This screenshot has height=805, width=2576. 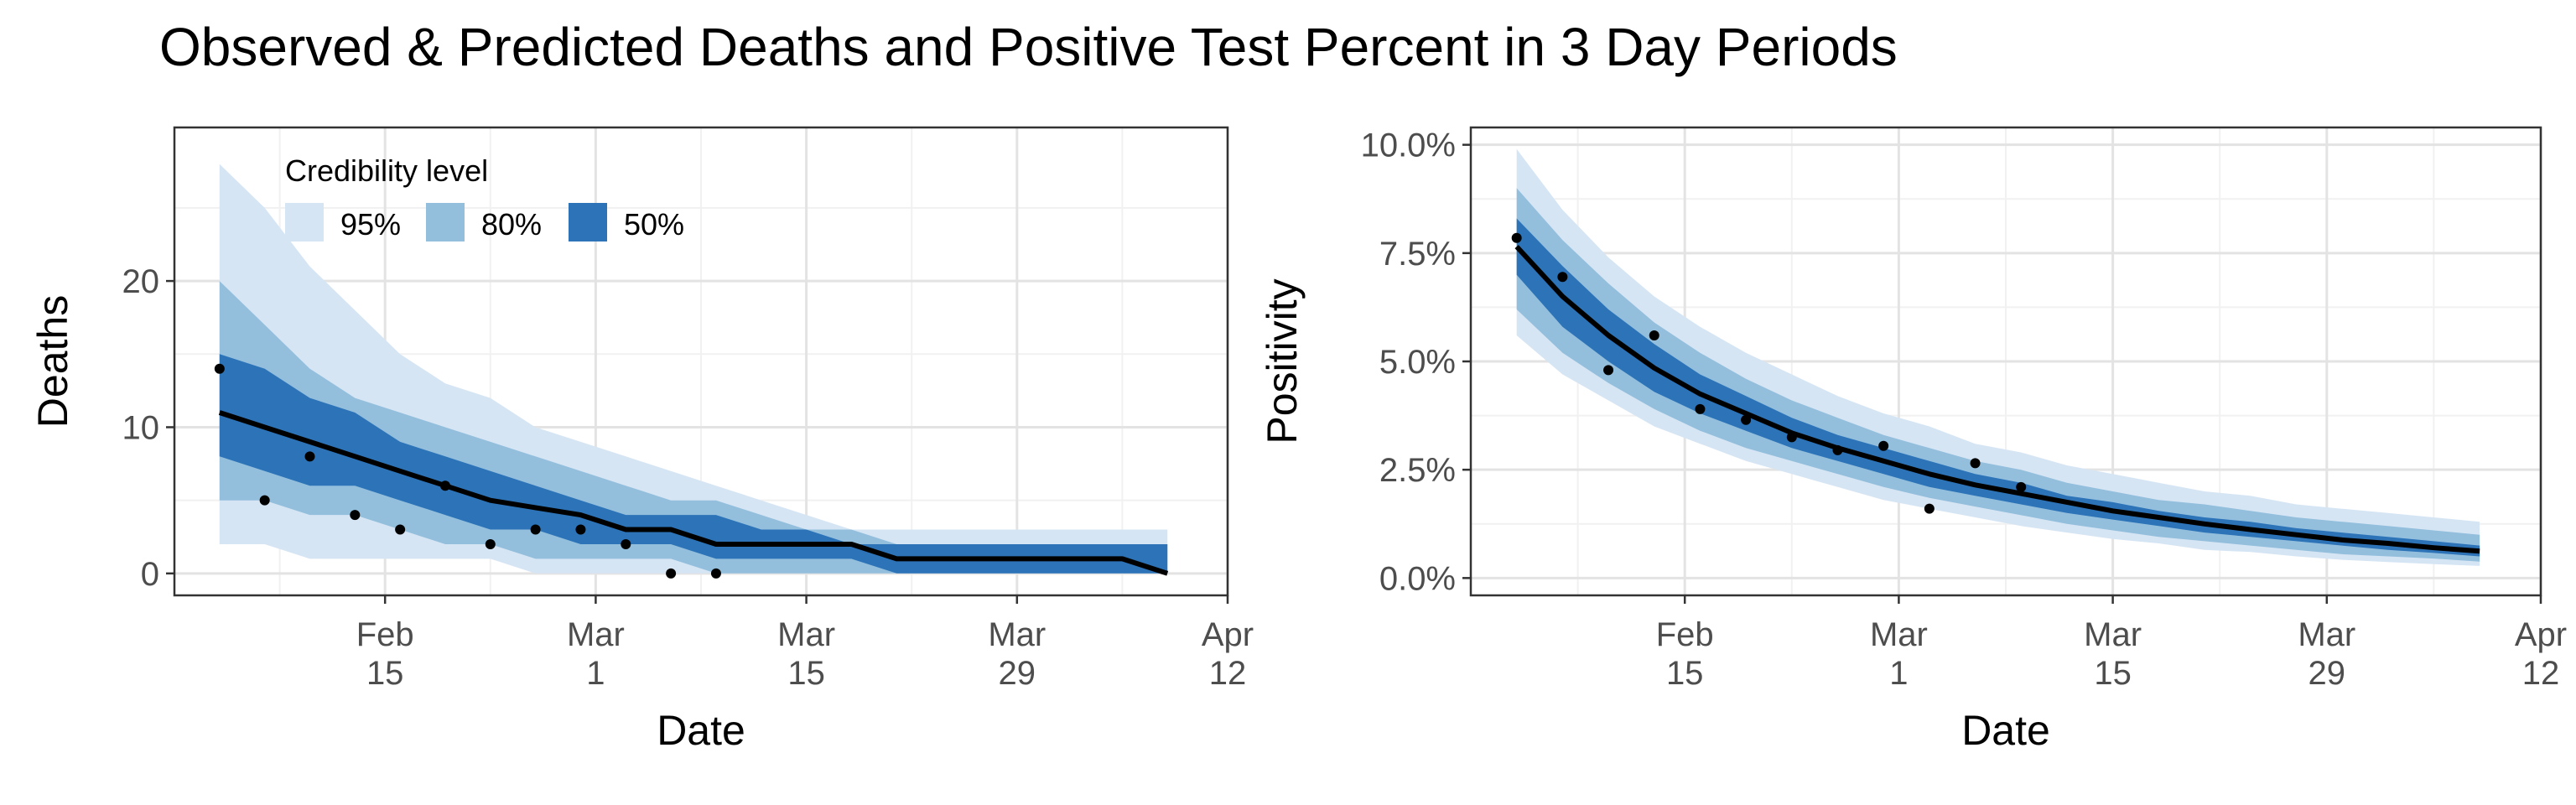 What do you see at coordinates (370, 224) in the screenshot?
I see `legend-label: 95%` at bounding box center [370, 224].